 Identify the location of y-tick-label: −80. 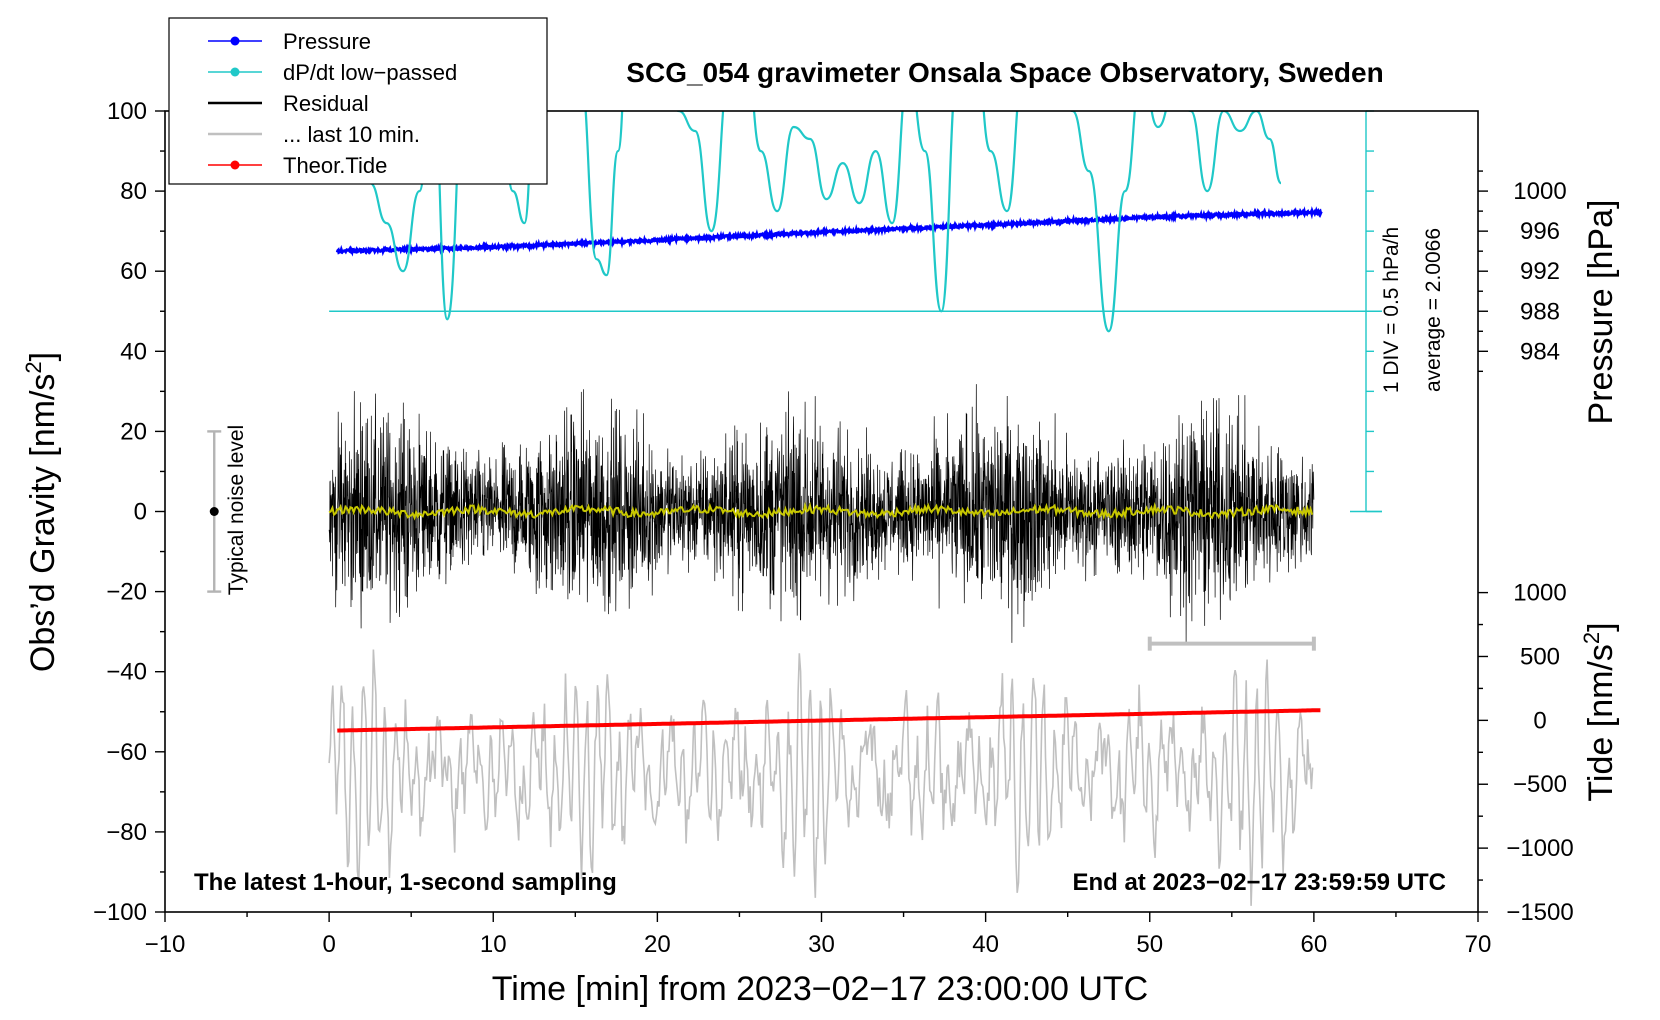
(126, 832).